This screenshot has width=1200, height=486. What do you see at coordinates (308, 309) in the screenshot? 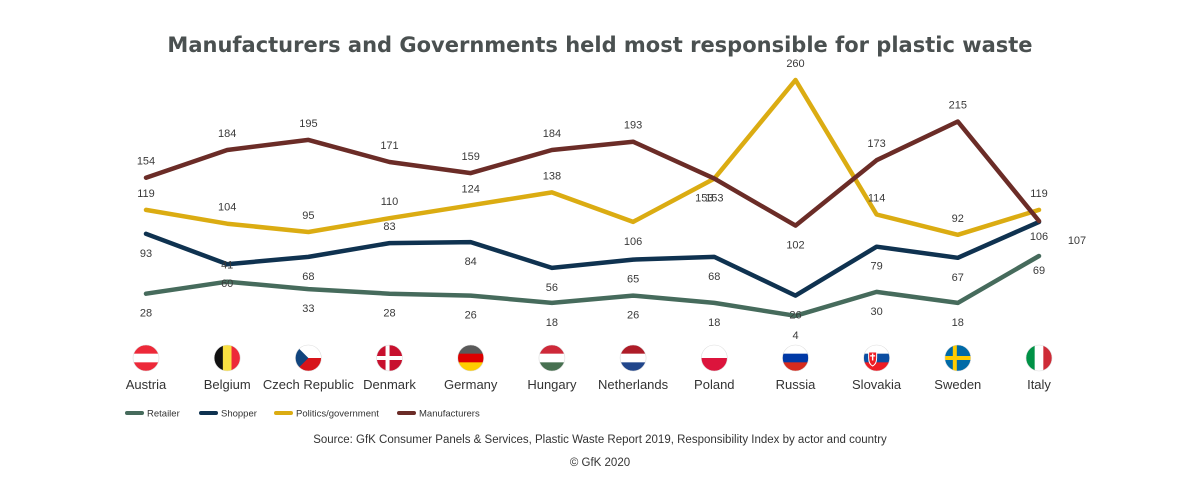
I see `data-label-retailer: 33` at bounding box center [308, 309].